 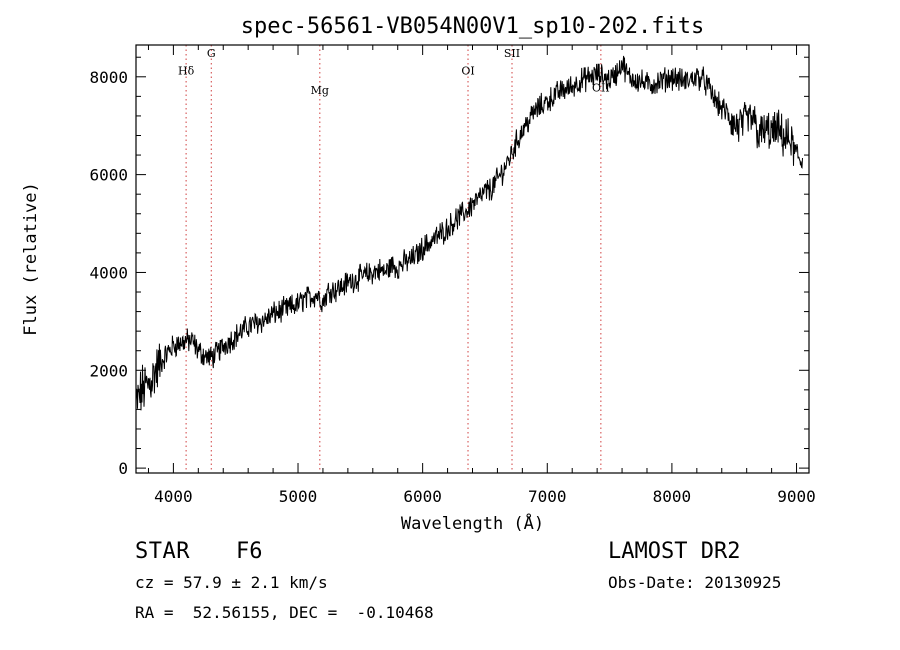 I want to click on y-tick-label: 6000, so click(x=108, y=175).